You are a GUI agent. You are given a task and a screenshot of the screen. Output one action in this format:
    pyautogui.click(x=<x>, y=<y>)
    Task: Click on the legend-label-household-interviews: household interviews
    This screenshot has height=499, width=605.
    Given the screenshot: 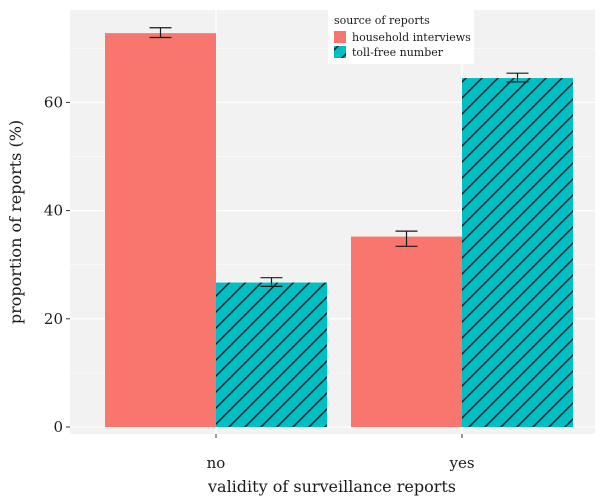 What is the action you would take?
    pyautogui.click(x=411, y=37)
    